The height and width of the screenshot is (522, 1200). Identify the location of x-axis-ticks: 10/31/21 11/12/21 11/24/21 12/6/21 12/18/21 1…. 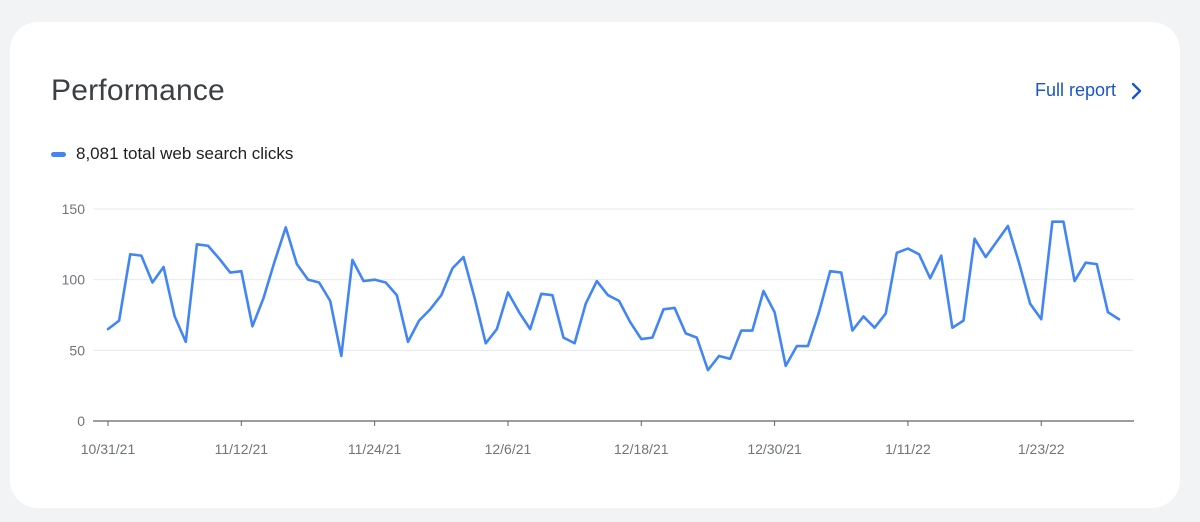
(573, 439).